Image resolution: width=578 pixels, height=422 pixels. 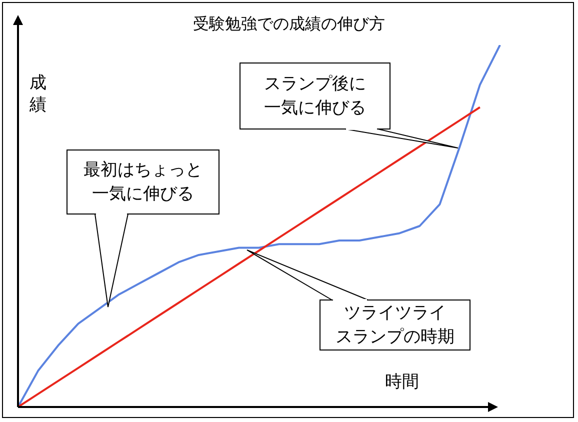 I want to click on chart-title: 受験勉強での成績の伸び方, so click(x=289, y=24).